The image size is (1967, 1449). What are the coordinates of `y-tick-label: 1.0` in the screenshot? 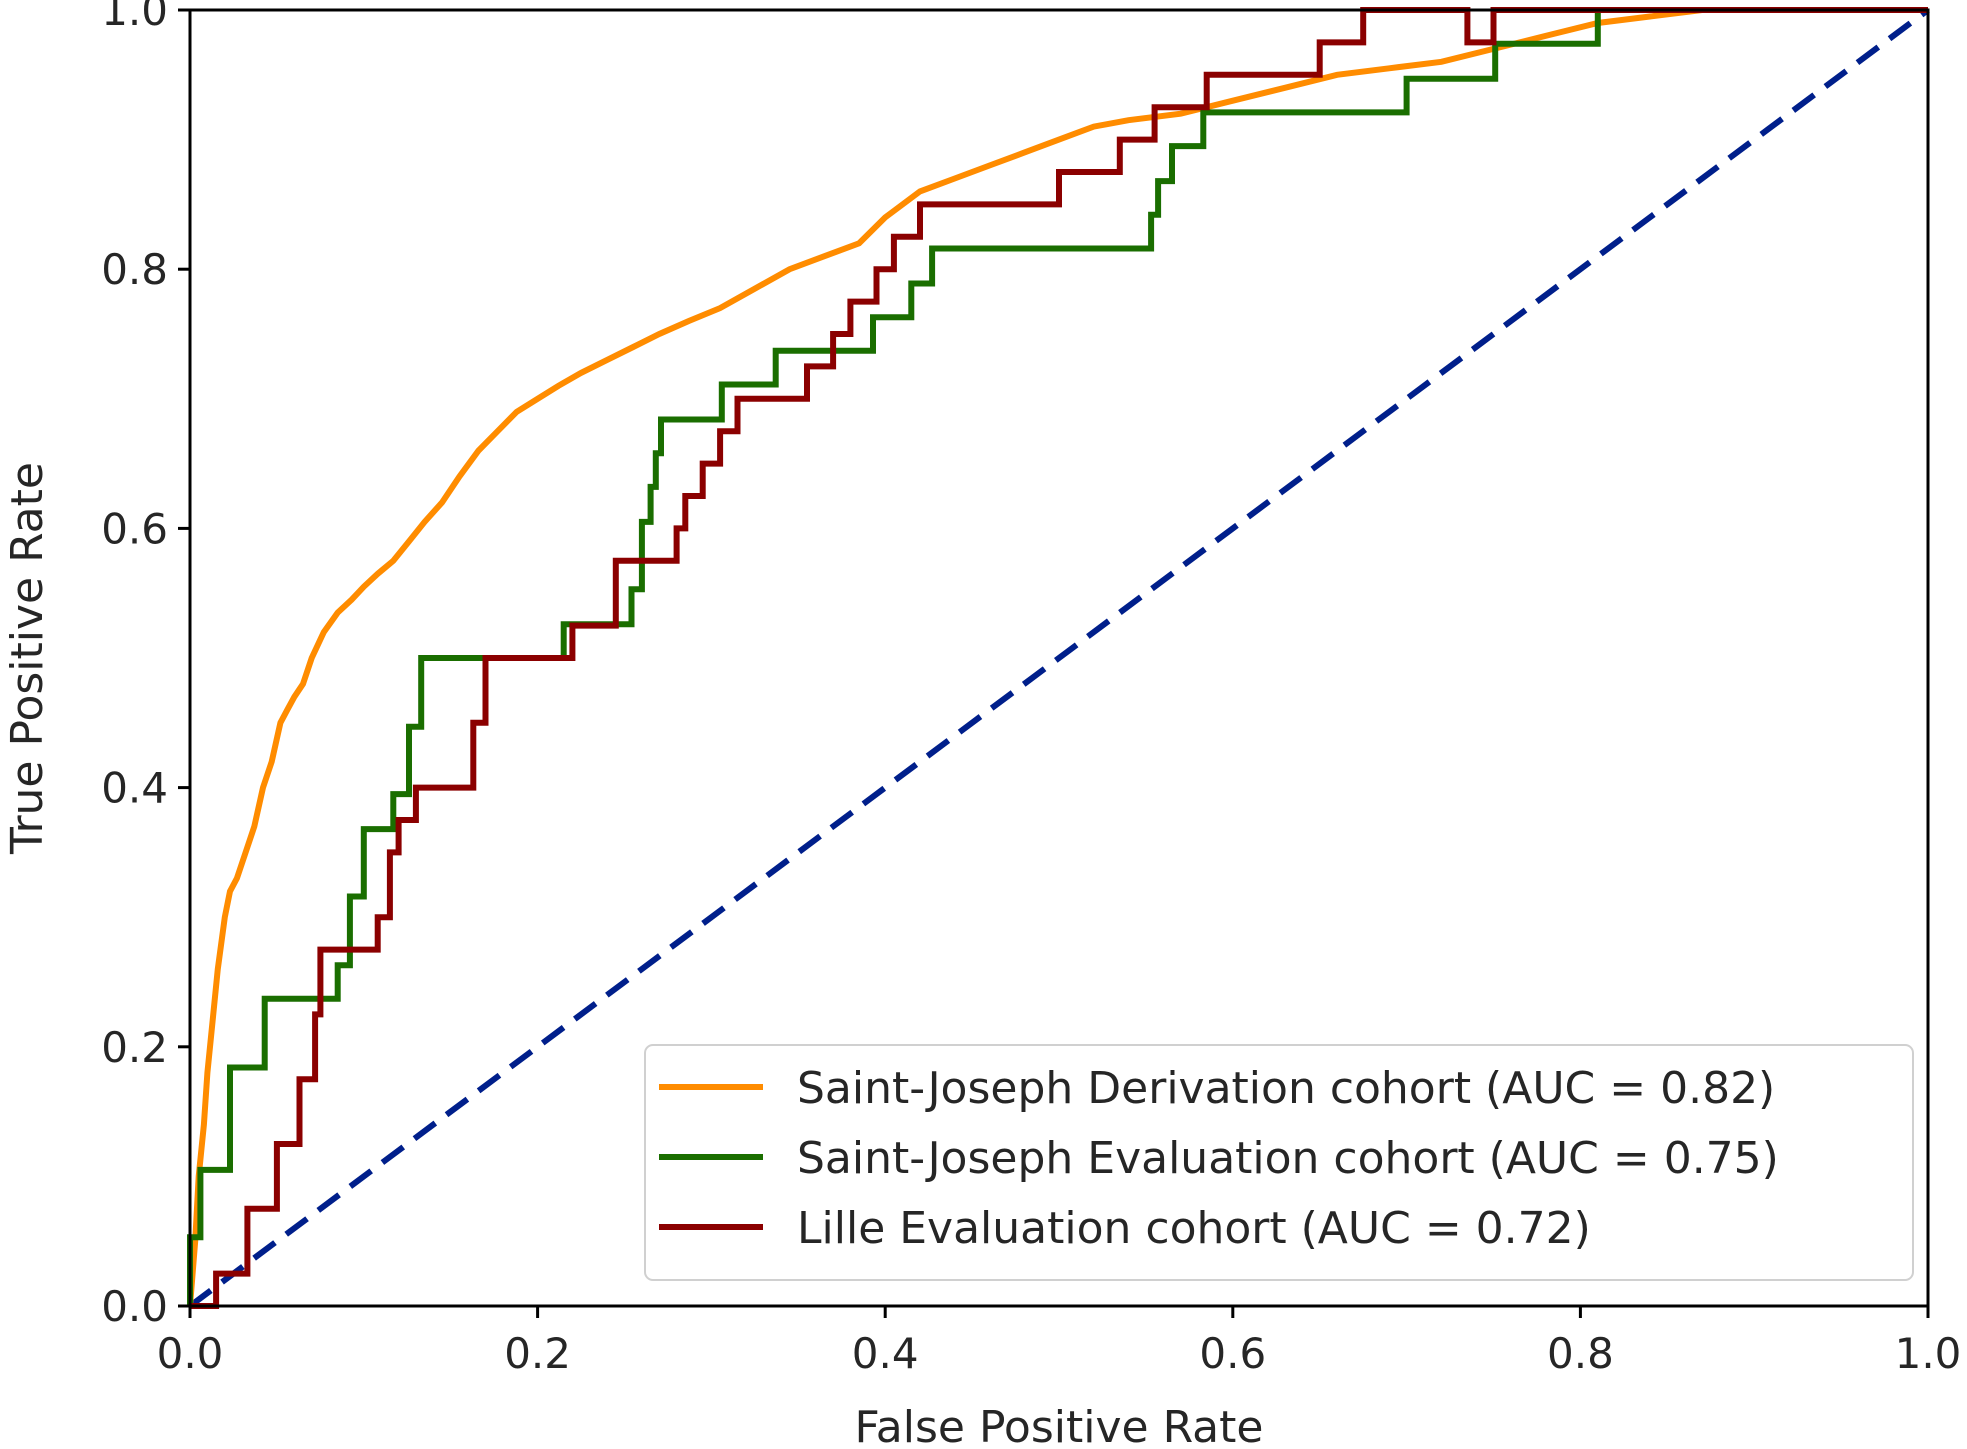 It's located at (134, 17).